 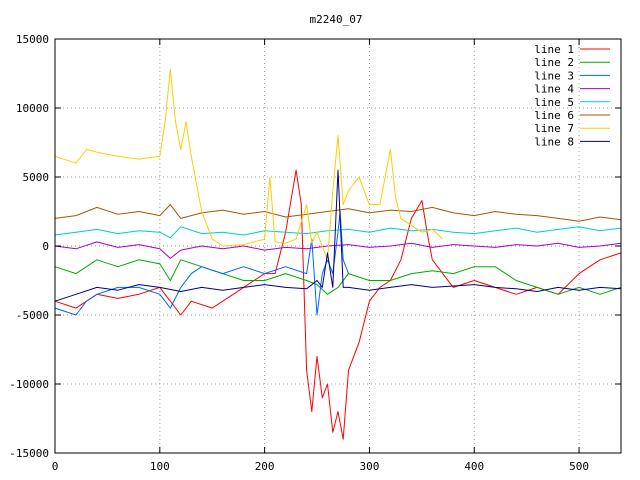 What do you see at coordinates (29, 453) in the screenshot?
I see `y-tick-label: -15000` at bounding box center [29, 453].